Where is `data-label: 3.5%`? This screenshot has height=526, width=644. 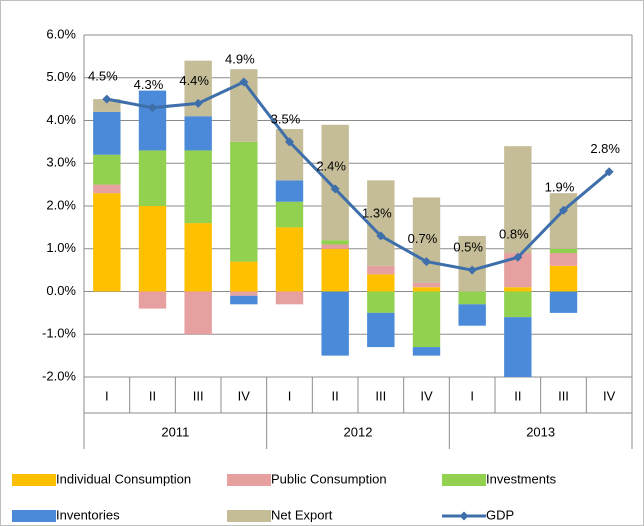 data-label: 3.5% is located at coordinates (286, 118).